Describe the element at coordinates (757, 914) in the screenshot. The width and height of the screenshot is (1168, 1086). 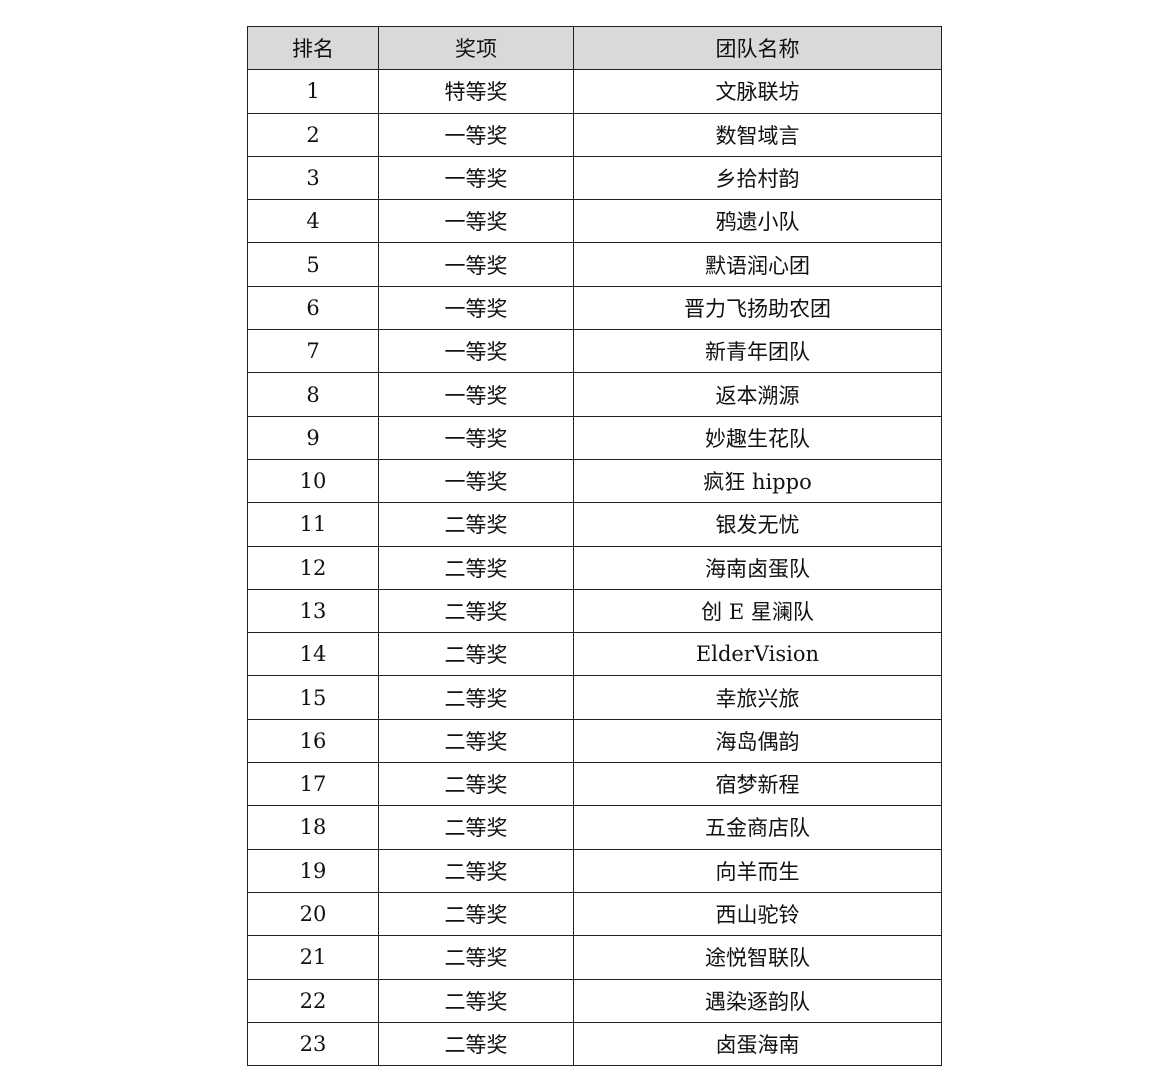
I see `cell-team-name: 西山驼铃` at that location.